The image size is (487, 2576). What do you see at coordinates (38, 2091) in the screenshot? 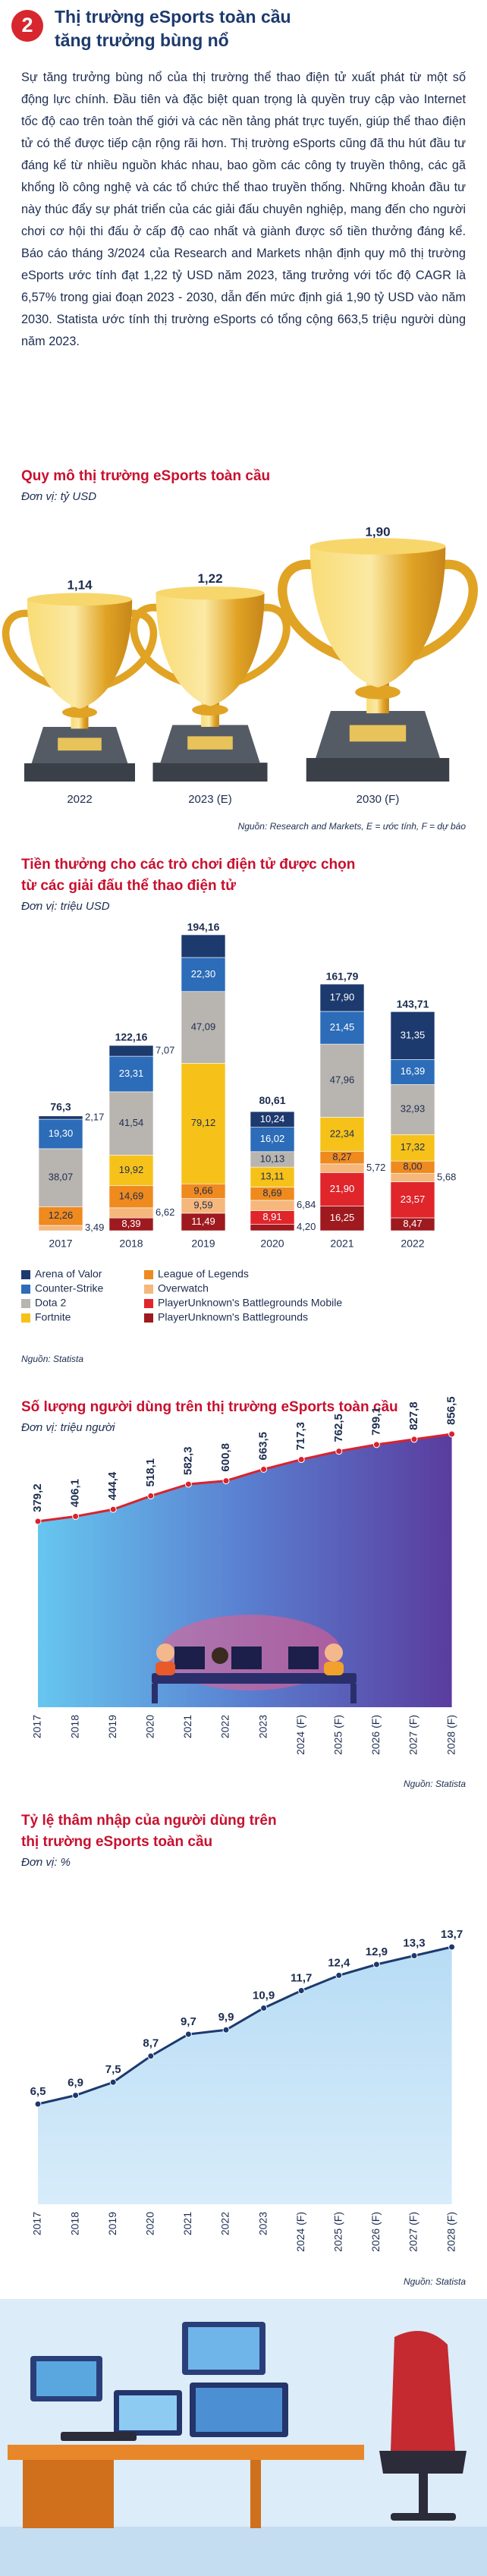
I see `value-label: 6,5` at bounding box center [38, 2091].